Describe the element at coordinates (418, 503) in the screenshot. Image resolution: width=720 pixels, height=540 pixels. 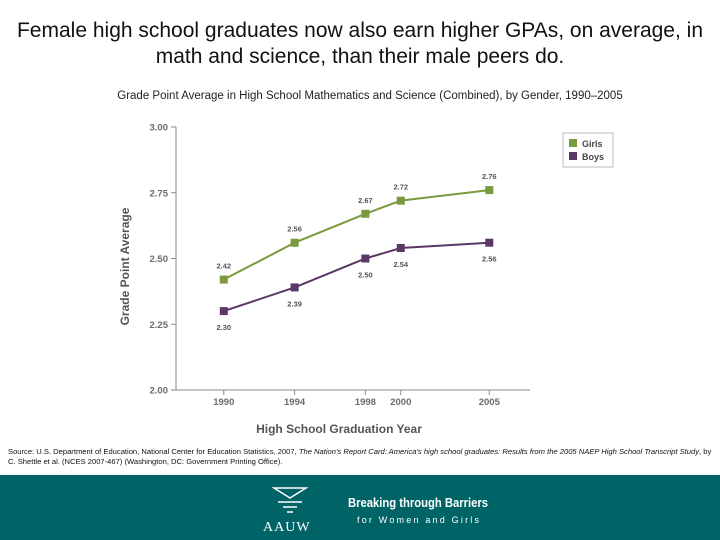
I see `tagline-main: Breaking through Barriers` at that location.